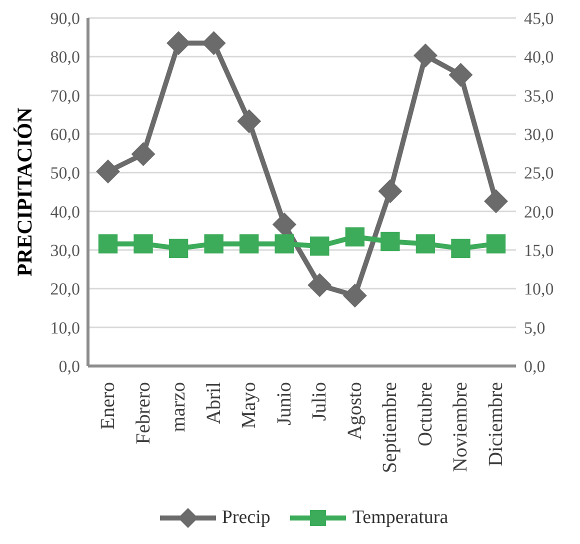 The width and height of the screenshot is (580, 544). What do you see at coordinates (390, 428) in the screenshot?
I see `x-tick-label: Septiembre` at bounding box center [390, 428].